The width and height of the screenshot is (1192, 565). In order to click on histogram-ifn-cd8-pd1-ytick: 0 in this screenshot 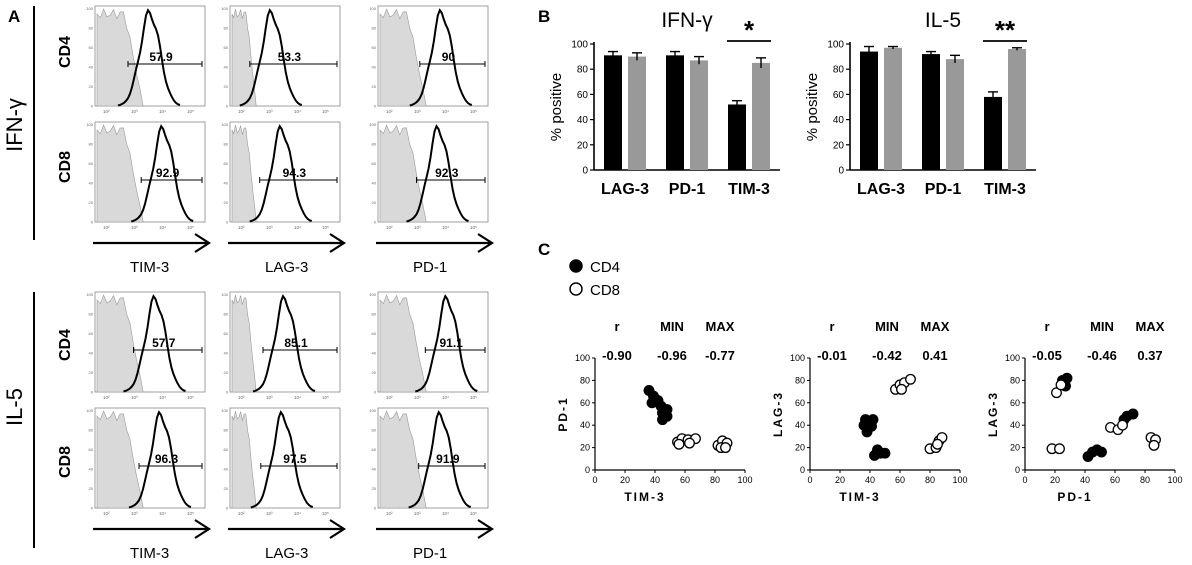, I will do `click(375, 222)`.